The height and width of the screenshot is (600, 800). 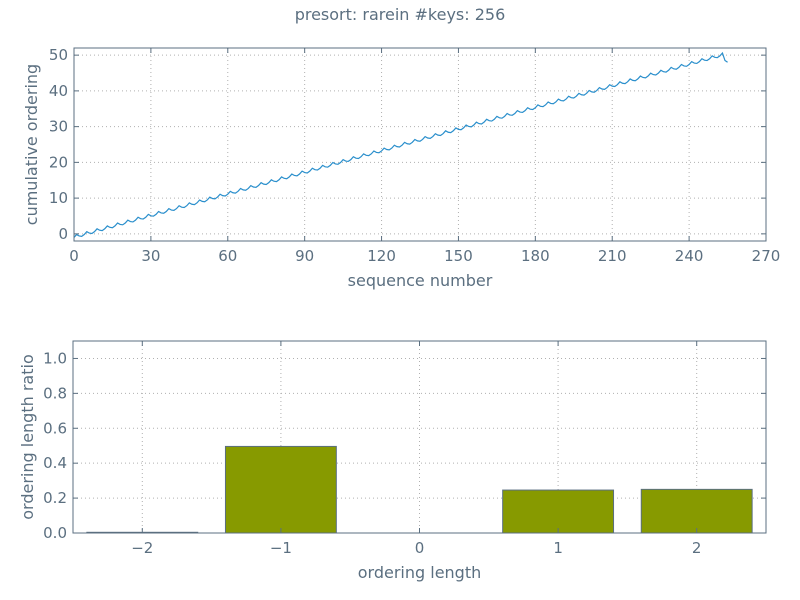 What do you see at coordinates (689, 256) in the screenshot?
I see `x-tick-label: 240` at bounding box center [689, 256].